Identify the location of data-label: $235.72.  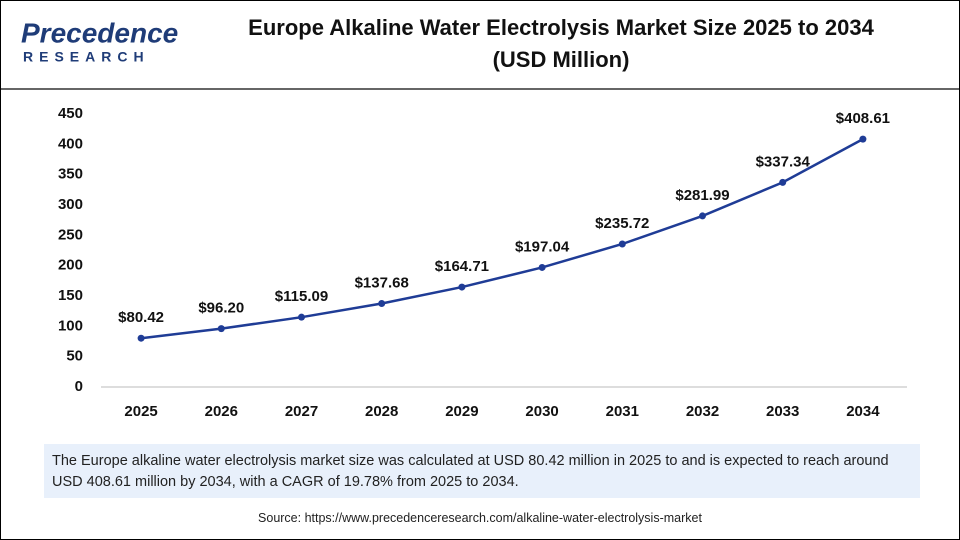
(622, 223).